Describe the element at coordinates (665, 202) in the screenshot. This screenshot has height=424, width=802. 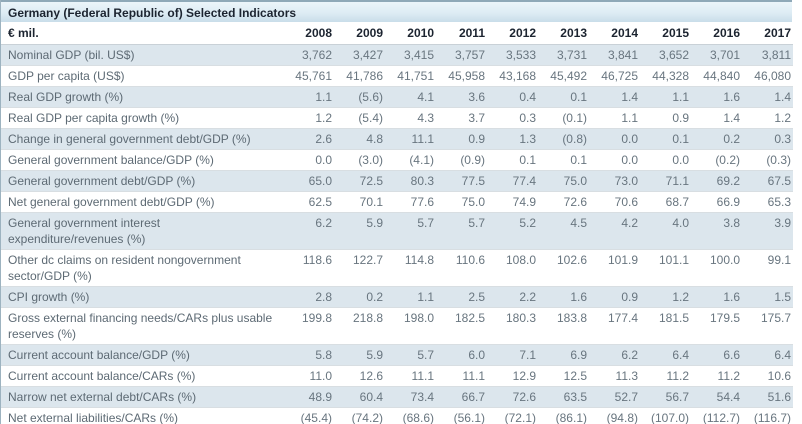
I see `cell-value: 68.7` at that location.